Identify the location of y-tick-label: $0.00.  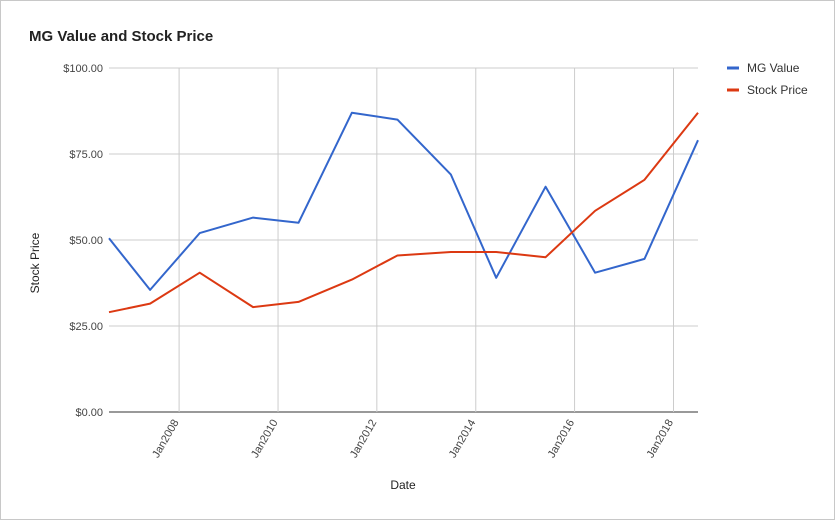
(89, 413).